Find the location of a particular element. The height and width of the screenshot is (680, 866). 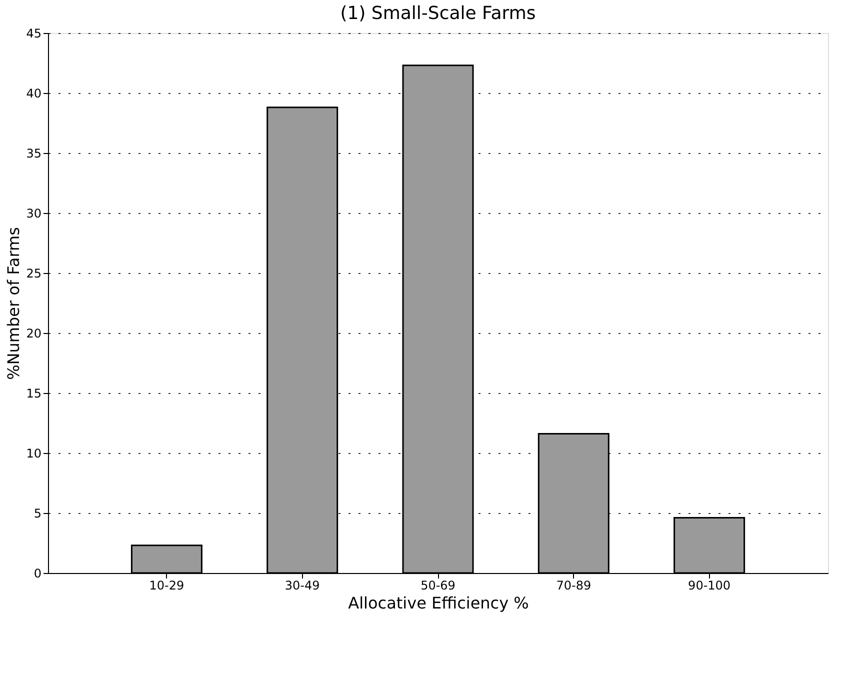

y-tick-label: 45 is located at coordinates (34, 33).